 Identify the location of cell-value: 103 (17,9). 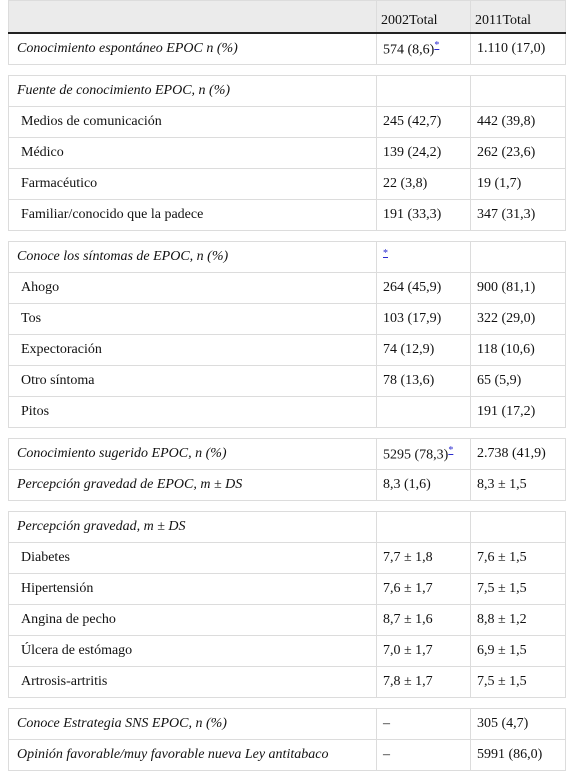
(412, 318).